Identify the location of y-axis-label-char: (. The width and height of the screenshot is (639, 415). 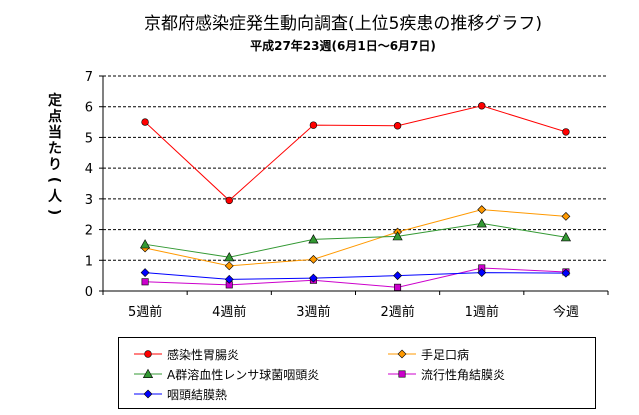
(54, 180).